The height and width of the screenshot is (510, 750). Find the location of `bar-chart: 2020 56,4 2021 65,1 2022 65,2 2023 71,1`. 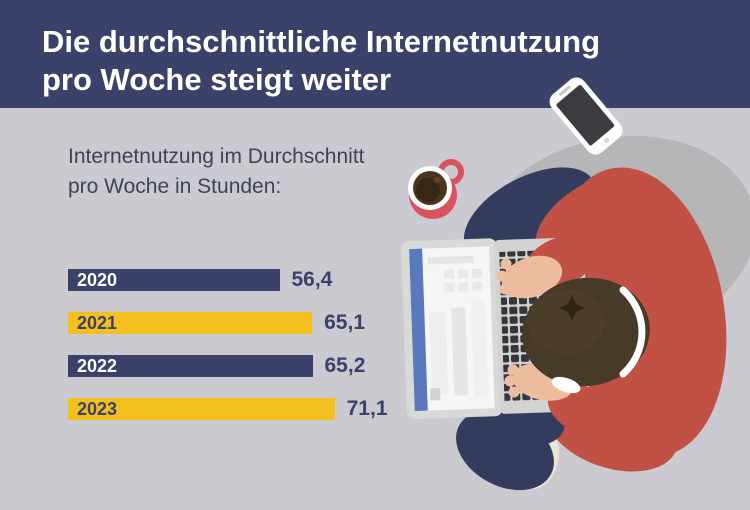

bar-chart: 2020 56,4 2021 65,1 2022 65,2 2023 71,1 is located at coordinates (228, 355).